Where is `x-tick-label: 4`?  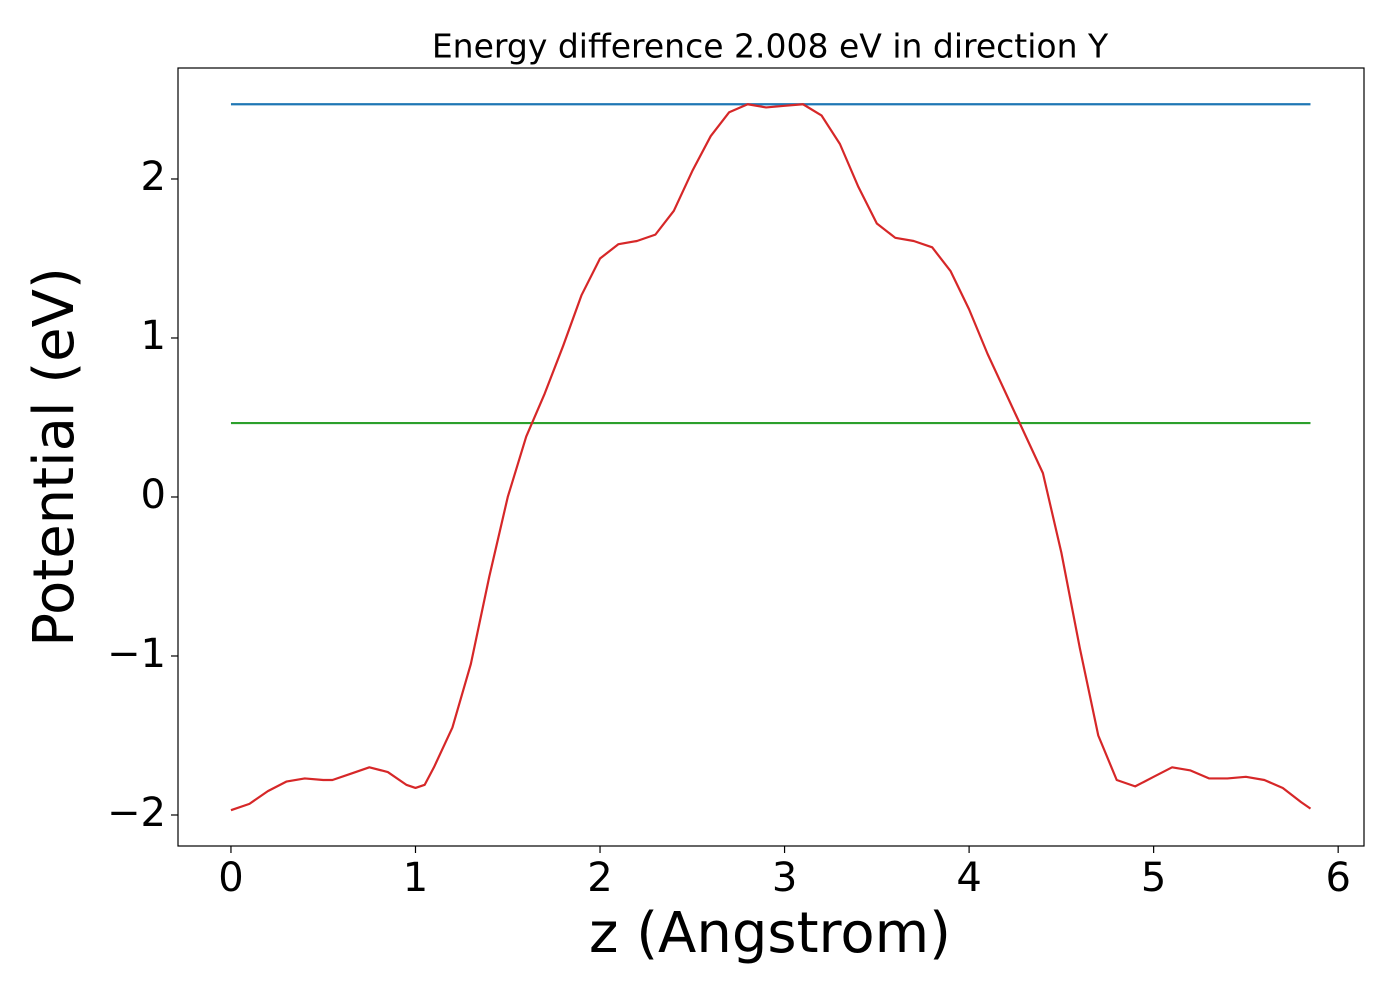 x-tick-label: 4 is located at coordinates (968, 878).